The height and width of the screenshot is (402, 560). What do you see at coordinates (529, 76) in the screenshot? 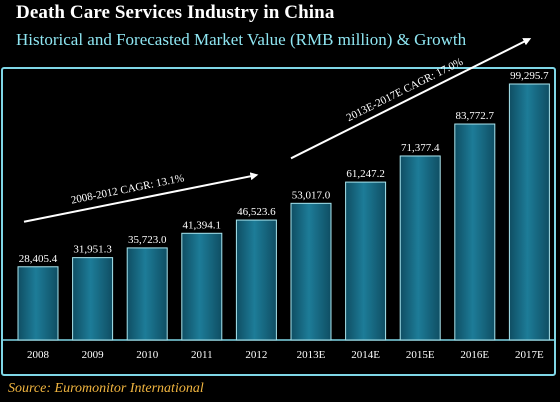
I see `bar-value-label: 99,295.7` at bounding box center [529, 76].